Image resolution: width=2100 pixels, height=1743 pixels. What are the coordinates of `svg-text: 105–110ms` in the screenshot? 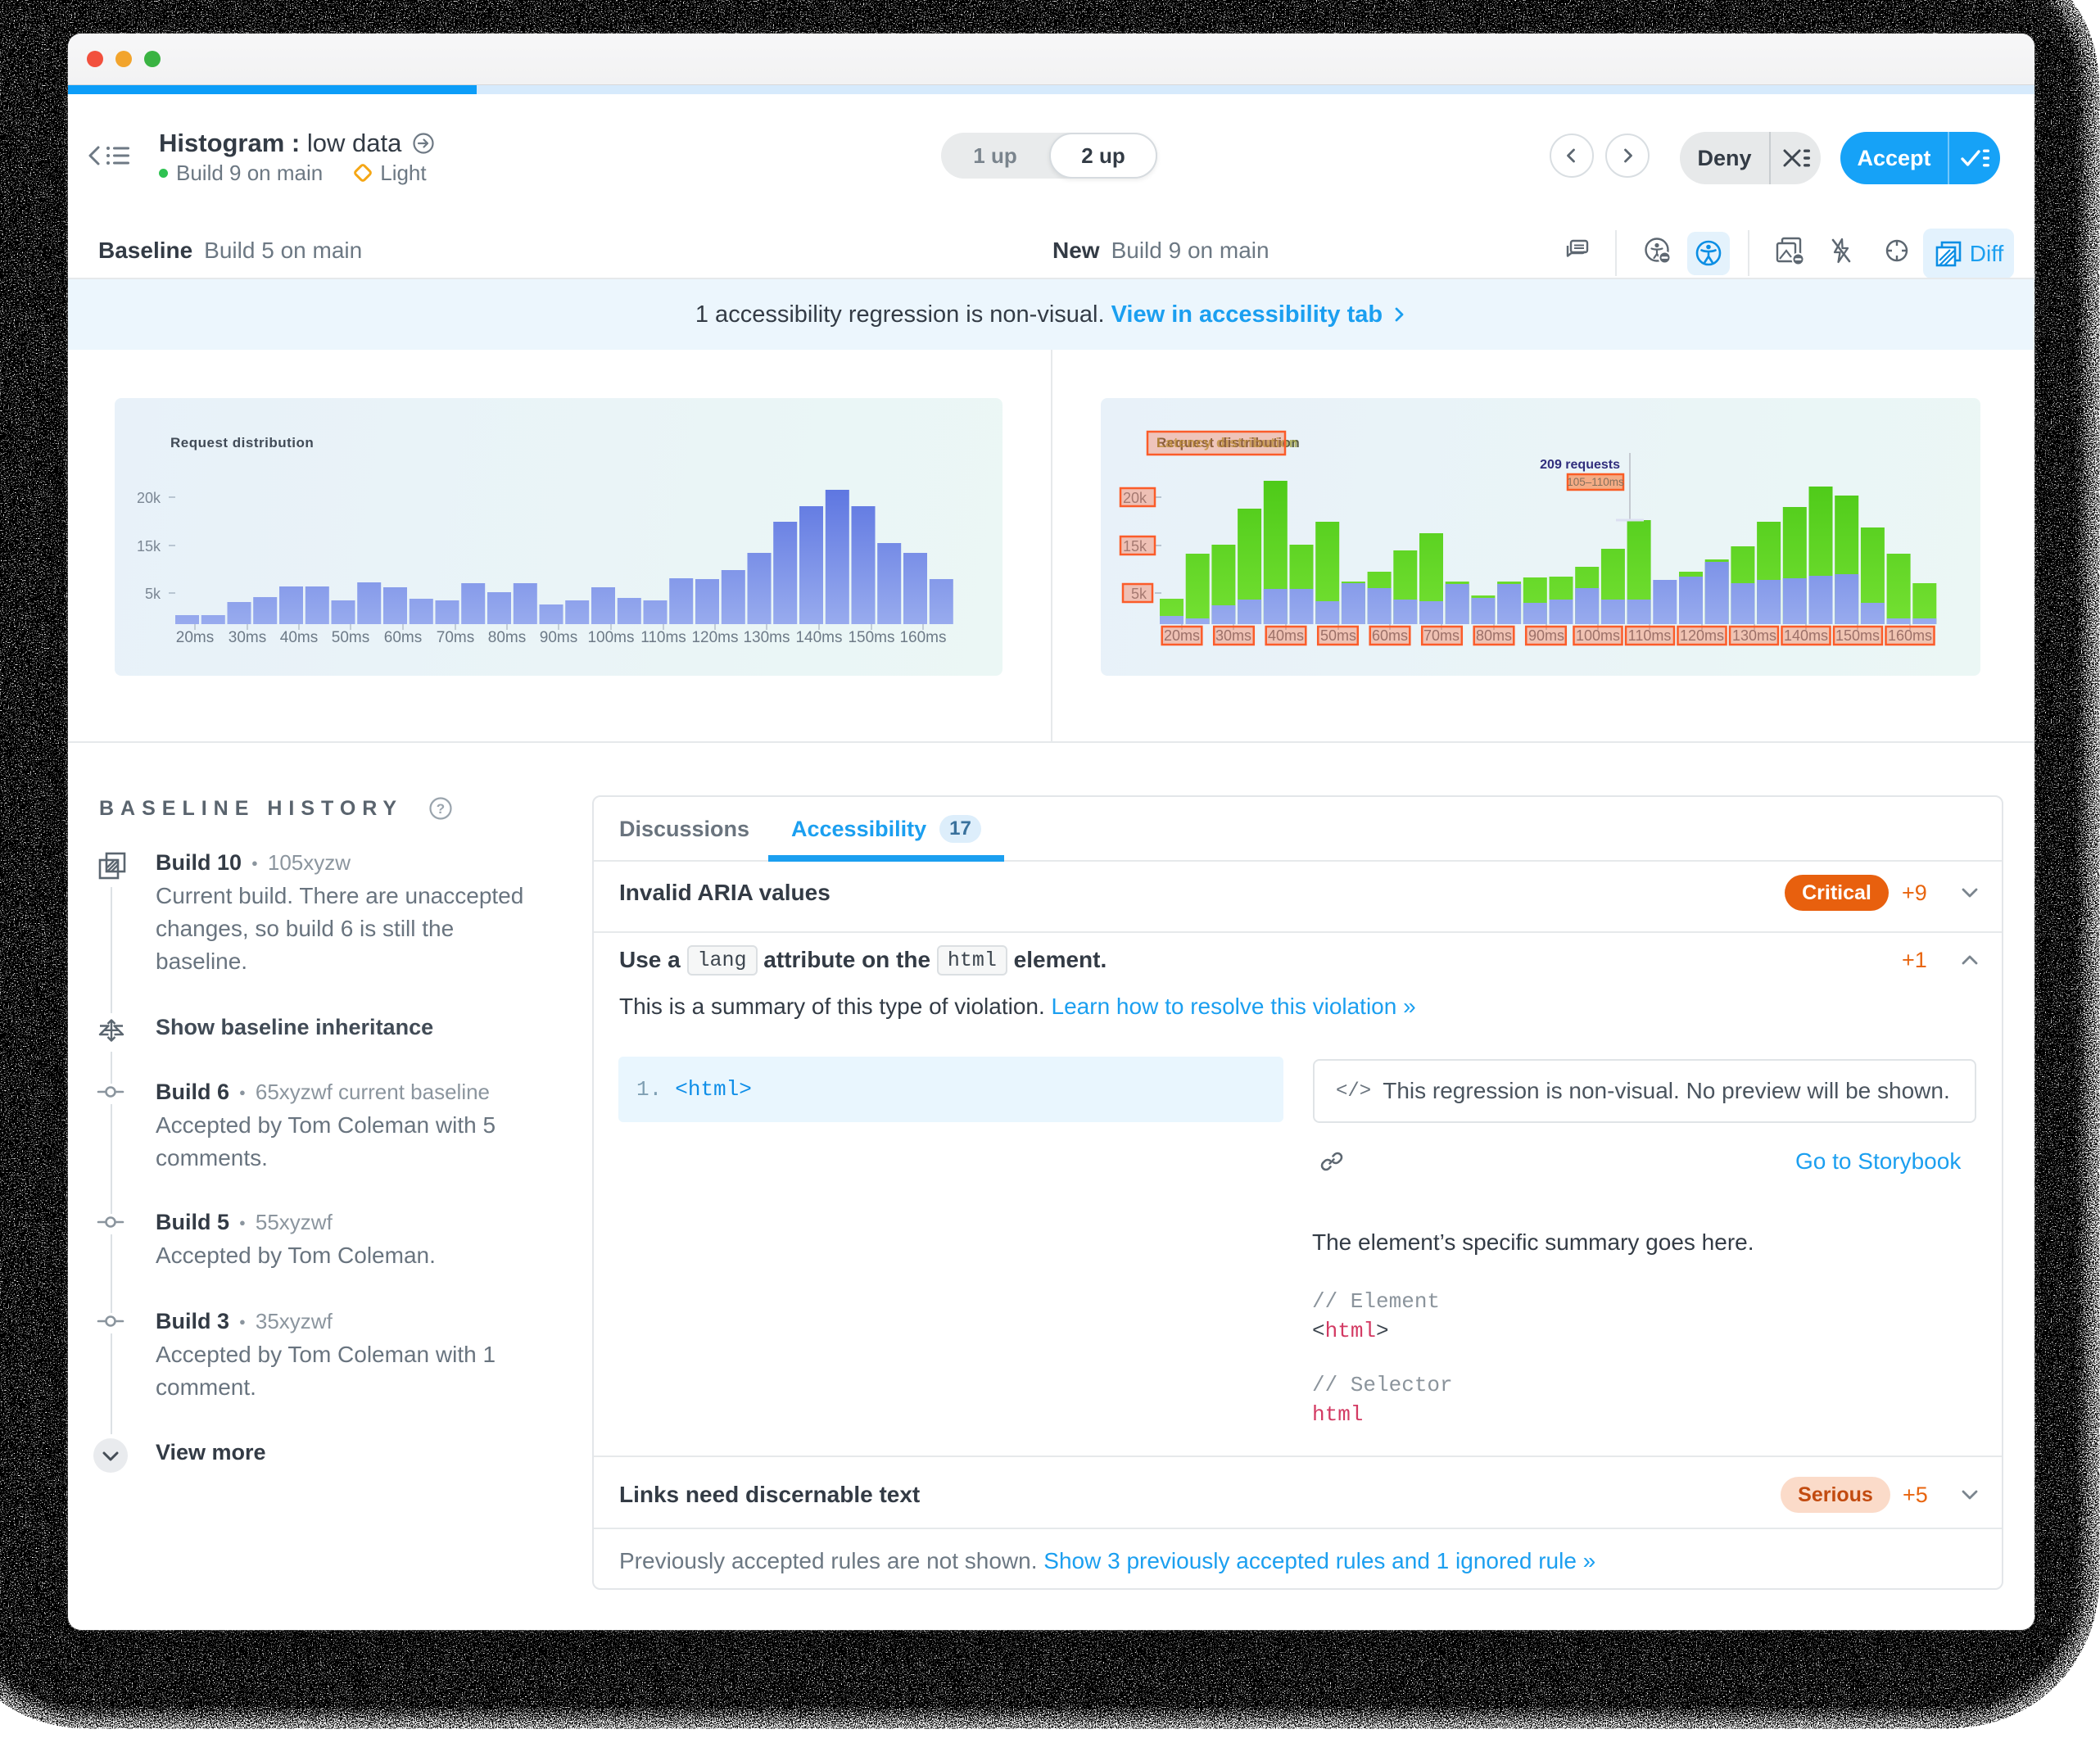 It's located at (1595, 482).